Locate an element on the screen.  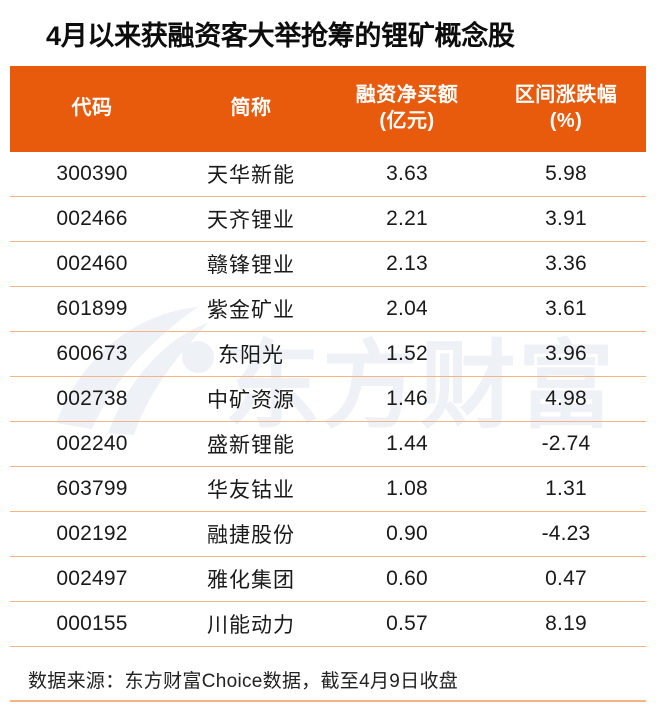
table-row: 002738 中矿资源 1.46 4.98 is located at coordinates (328, 399).